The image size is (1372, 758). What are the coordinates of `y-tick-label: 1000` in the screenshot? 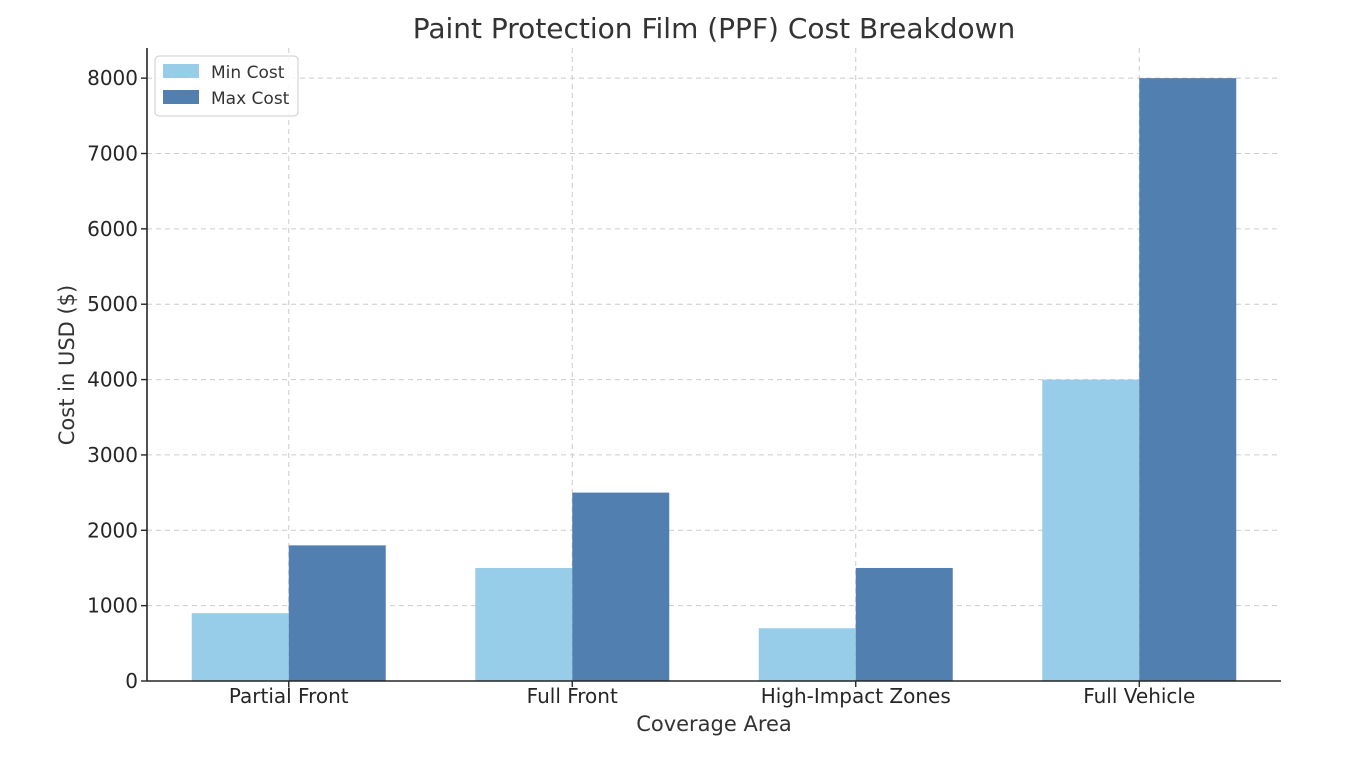 It's located at (112, 606).